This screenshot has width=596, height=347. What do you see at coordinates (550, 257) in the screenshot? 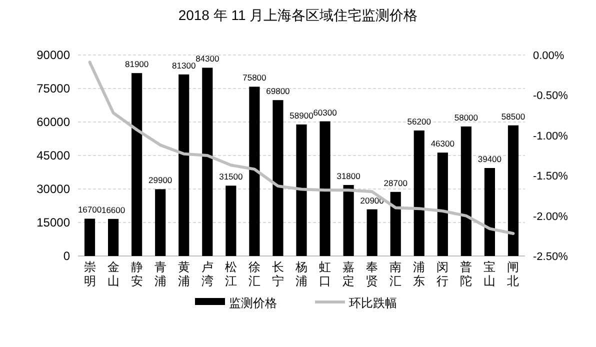
I see `y2-tick-label: -2.50%` at bounding box center [550, 257].